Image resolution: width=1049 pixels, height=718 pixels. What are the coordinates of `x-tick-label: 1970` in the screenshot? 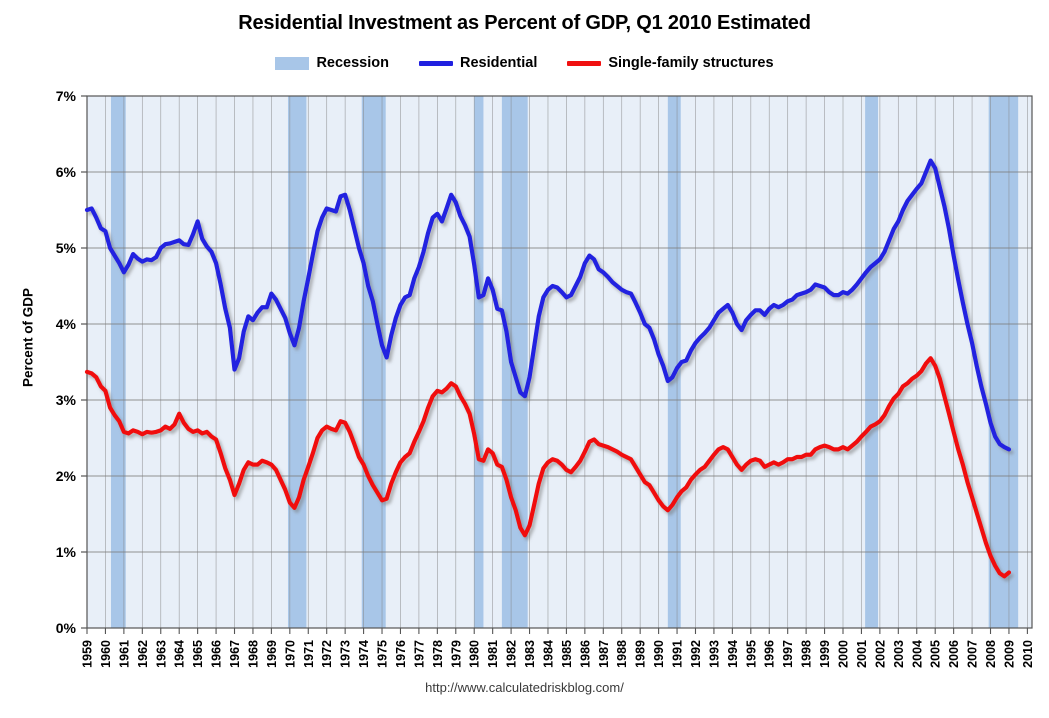 It's located at (290, 654).